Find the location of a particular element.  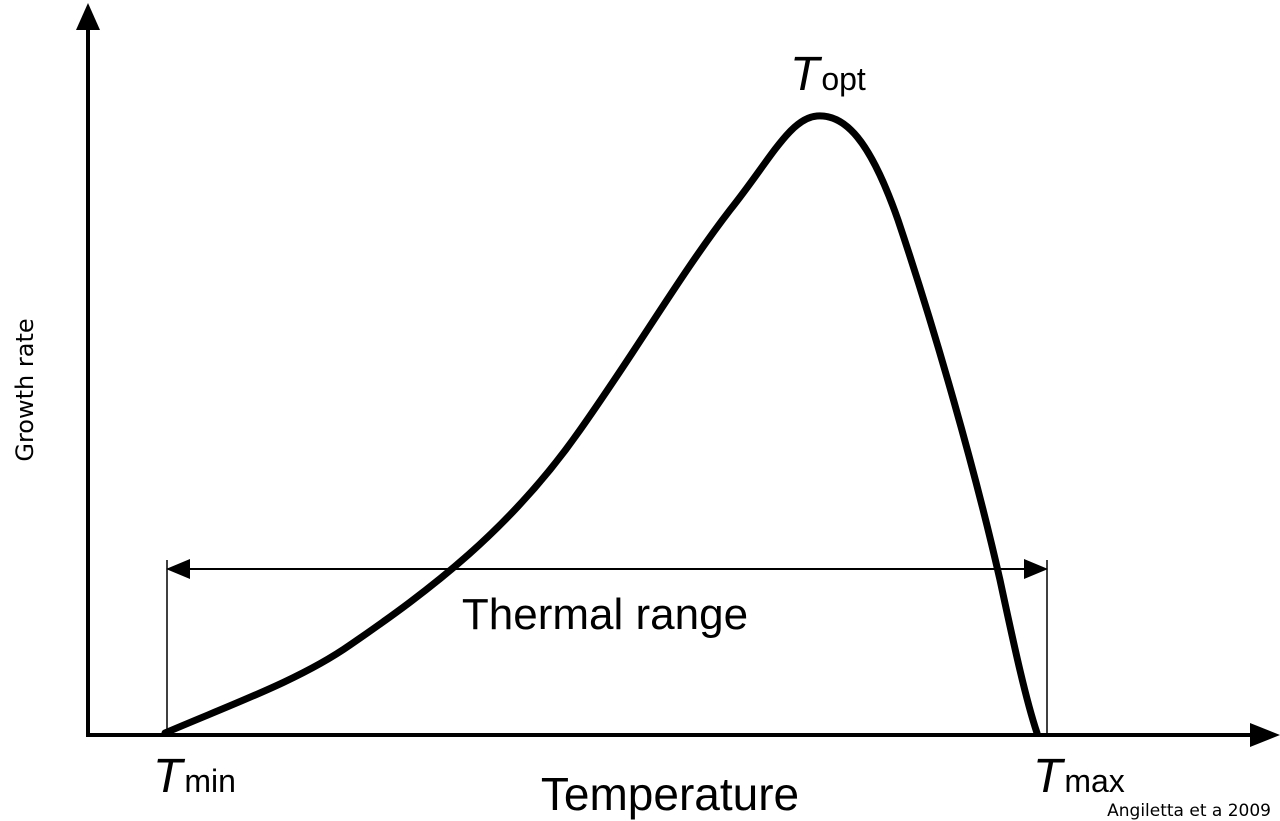

y-axis-arrowhead is located at coordinates (88, 16).